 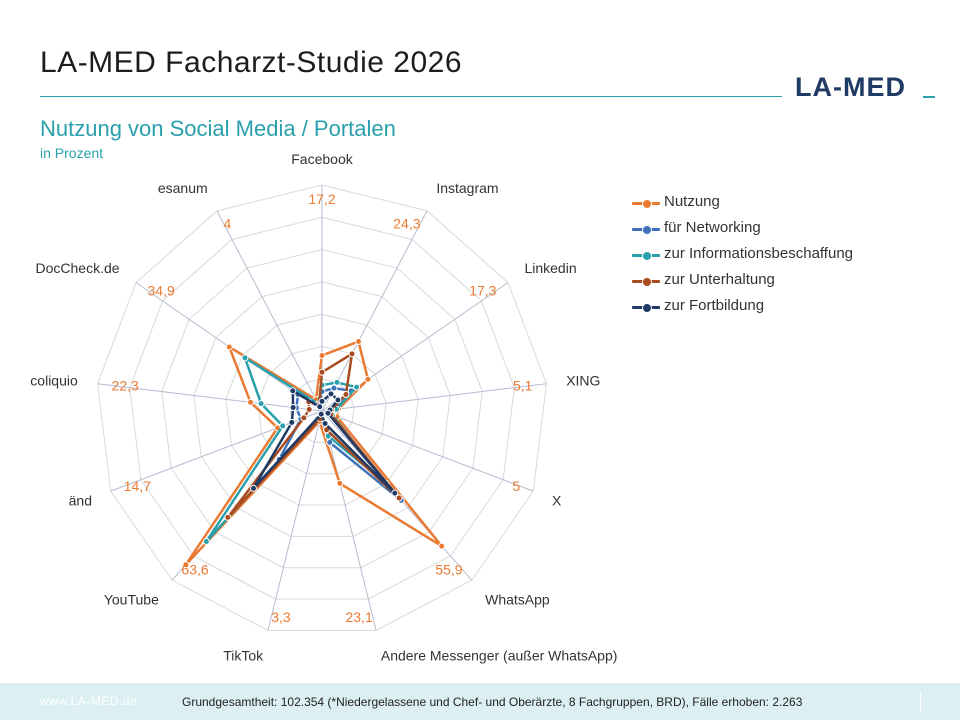 What do you see at coordinates (125, 385) in the screenshot?
I see `value-label: 22,3` at bounding box center [125, 385].